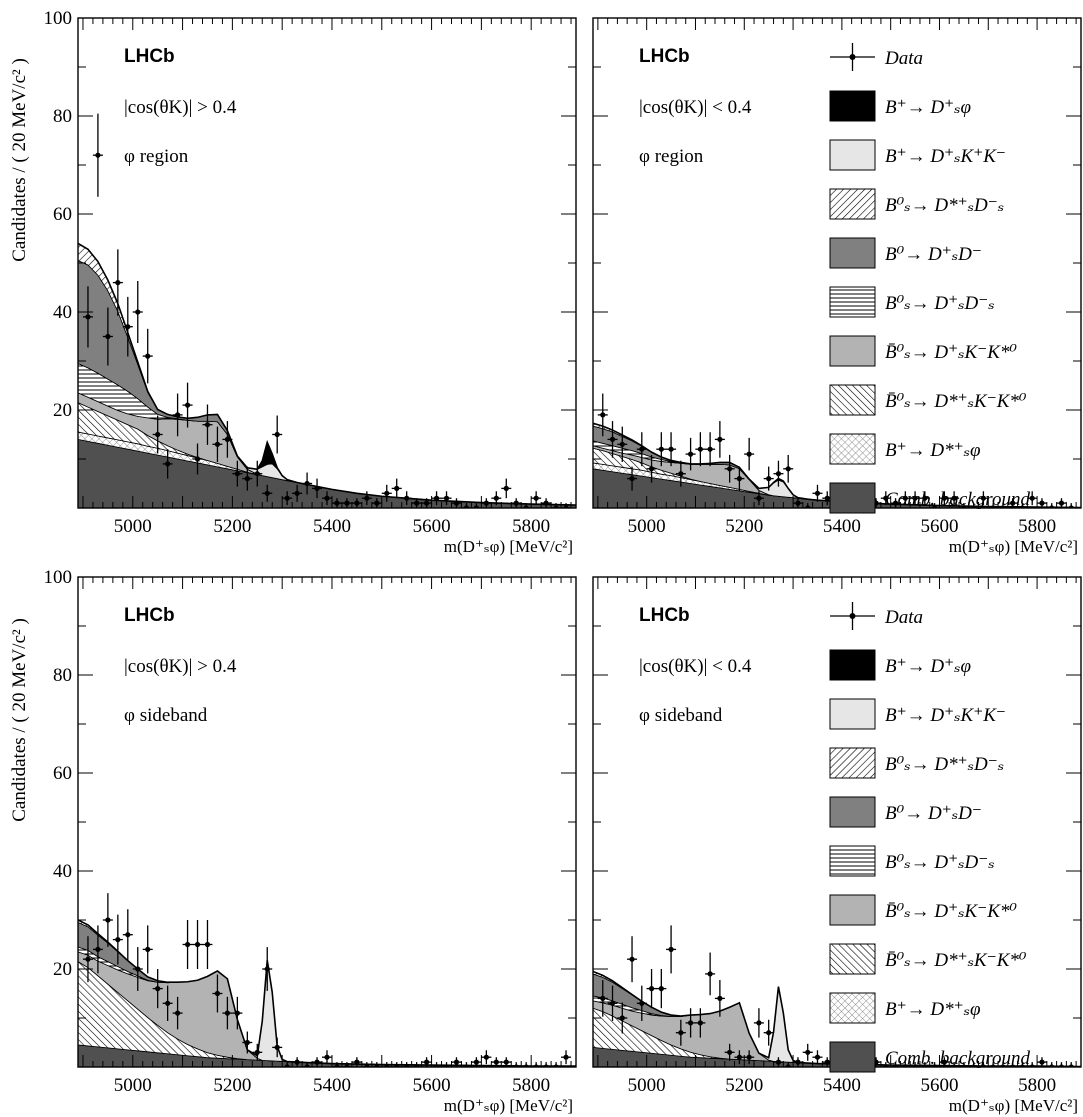 The image size is (1083, 1117). I want to click on legend-label: Data, so click(903, 617).